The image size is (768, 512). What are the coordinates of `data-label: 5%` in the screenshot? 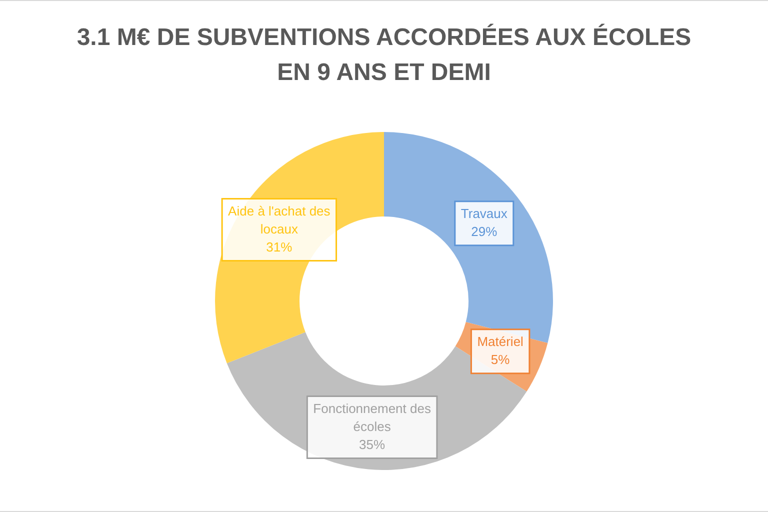 It's located at (500, 359).